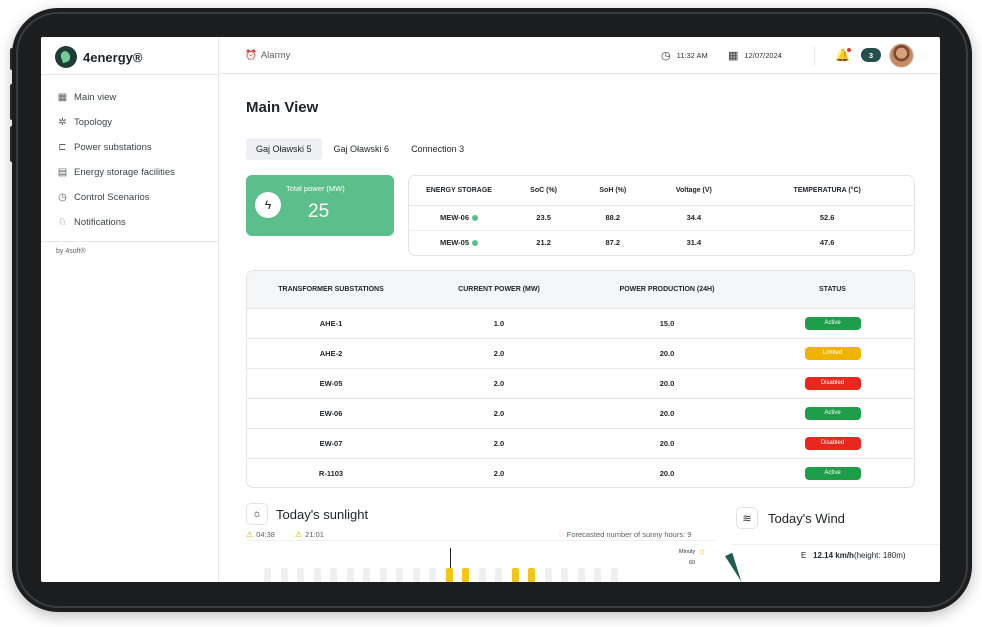 The image size is (982, 627). What do you see at coordinates (260, 534) in the screenshot?
I see `sunrise-time: ⚠ 04:38` at bounding box center [260, 534].